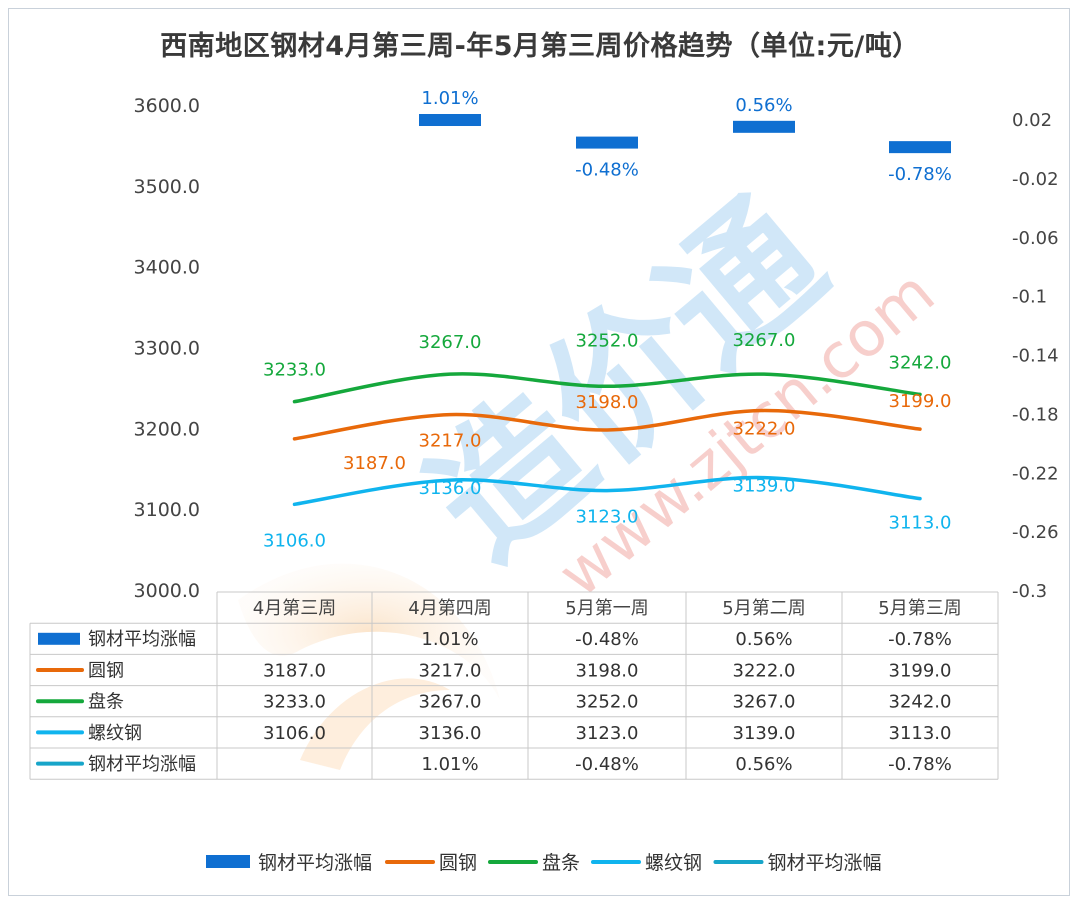 The width and height of the screenshot is (1080, 907). I want to click on table-cell: 3187.0, so click(294, 670).